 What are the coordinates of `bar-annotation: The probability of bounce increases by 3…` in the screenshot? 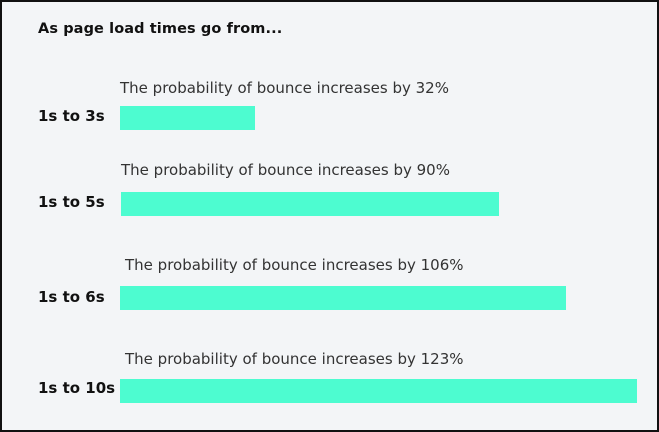 It's located at (284, 88).